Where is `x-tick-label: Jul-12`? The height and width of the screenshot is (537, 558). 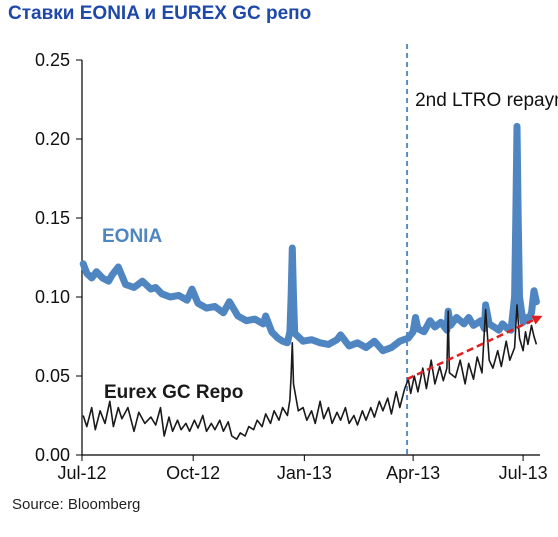
x-tick-label: Jul-12 is located at coordinates (81, 473).